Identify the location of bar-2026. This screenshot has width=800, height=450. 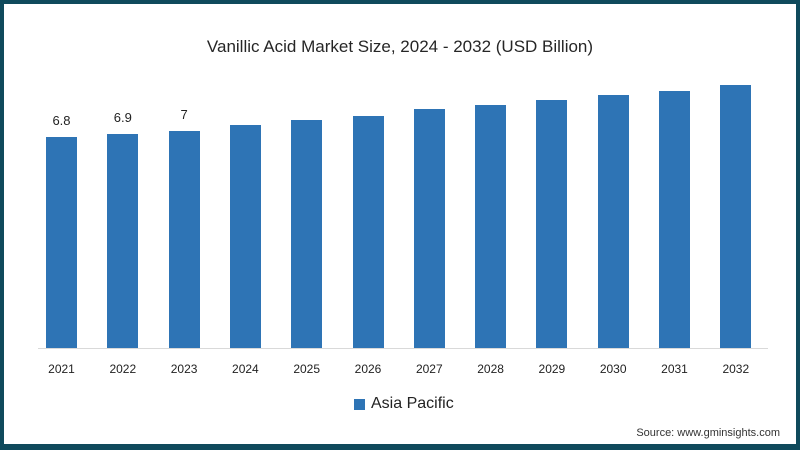
(368, 231).